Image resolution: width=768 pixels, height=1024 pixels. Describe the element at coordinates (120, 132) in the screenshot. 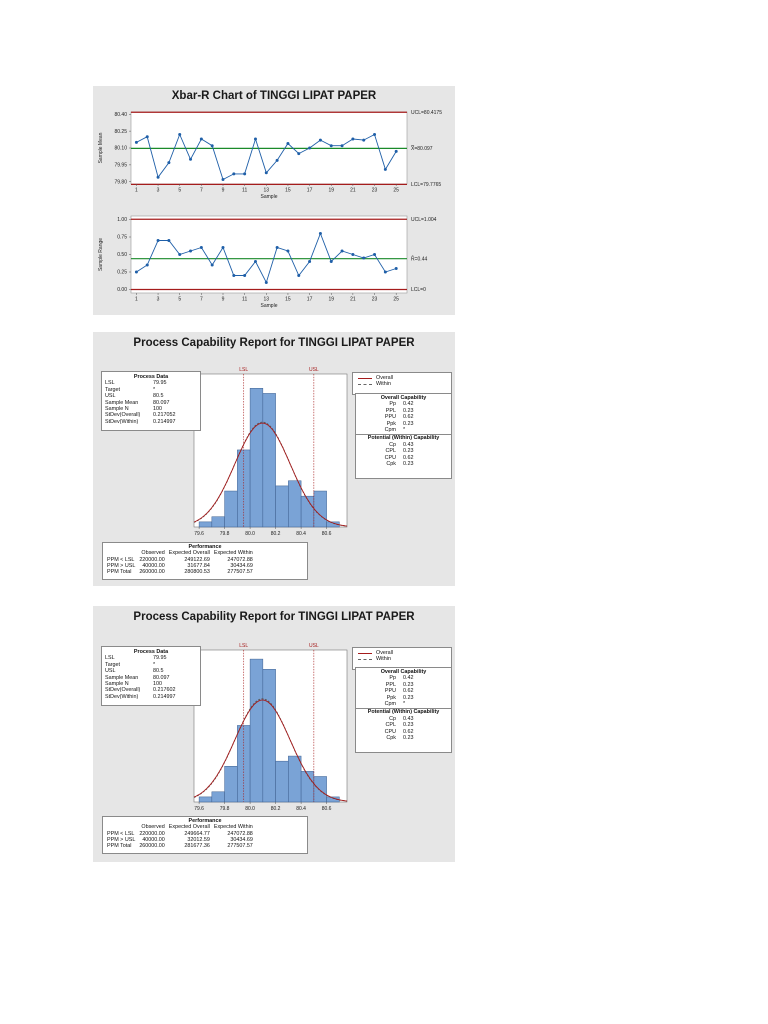

I see `y-tick-label: 80.25` at that location.